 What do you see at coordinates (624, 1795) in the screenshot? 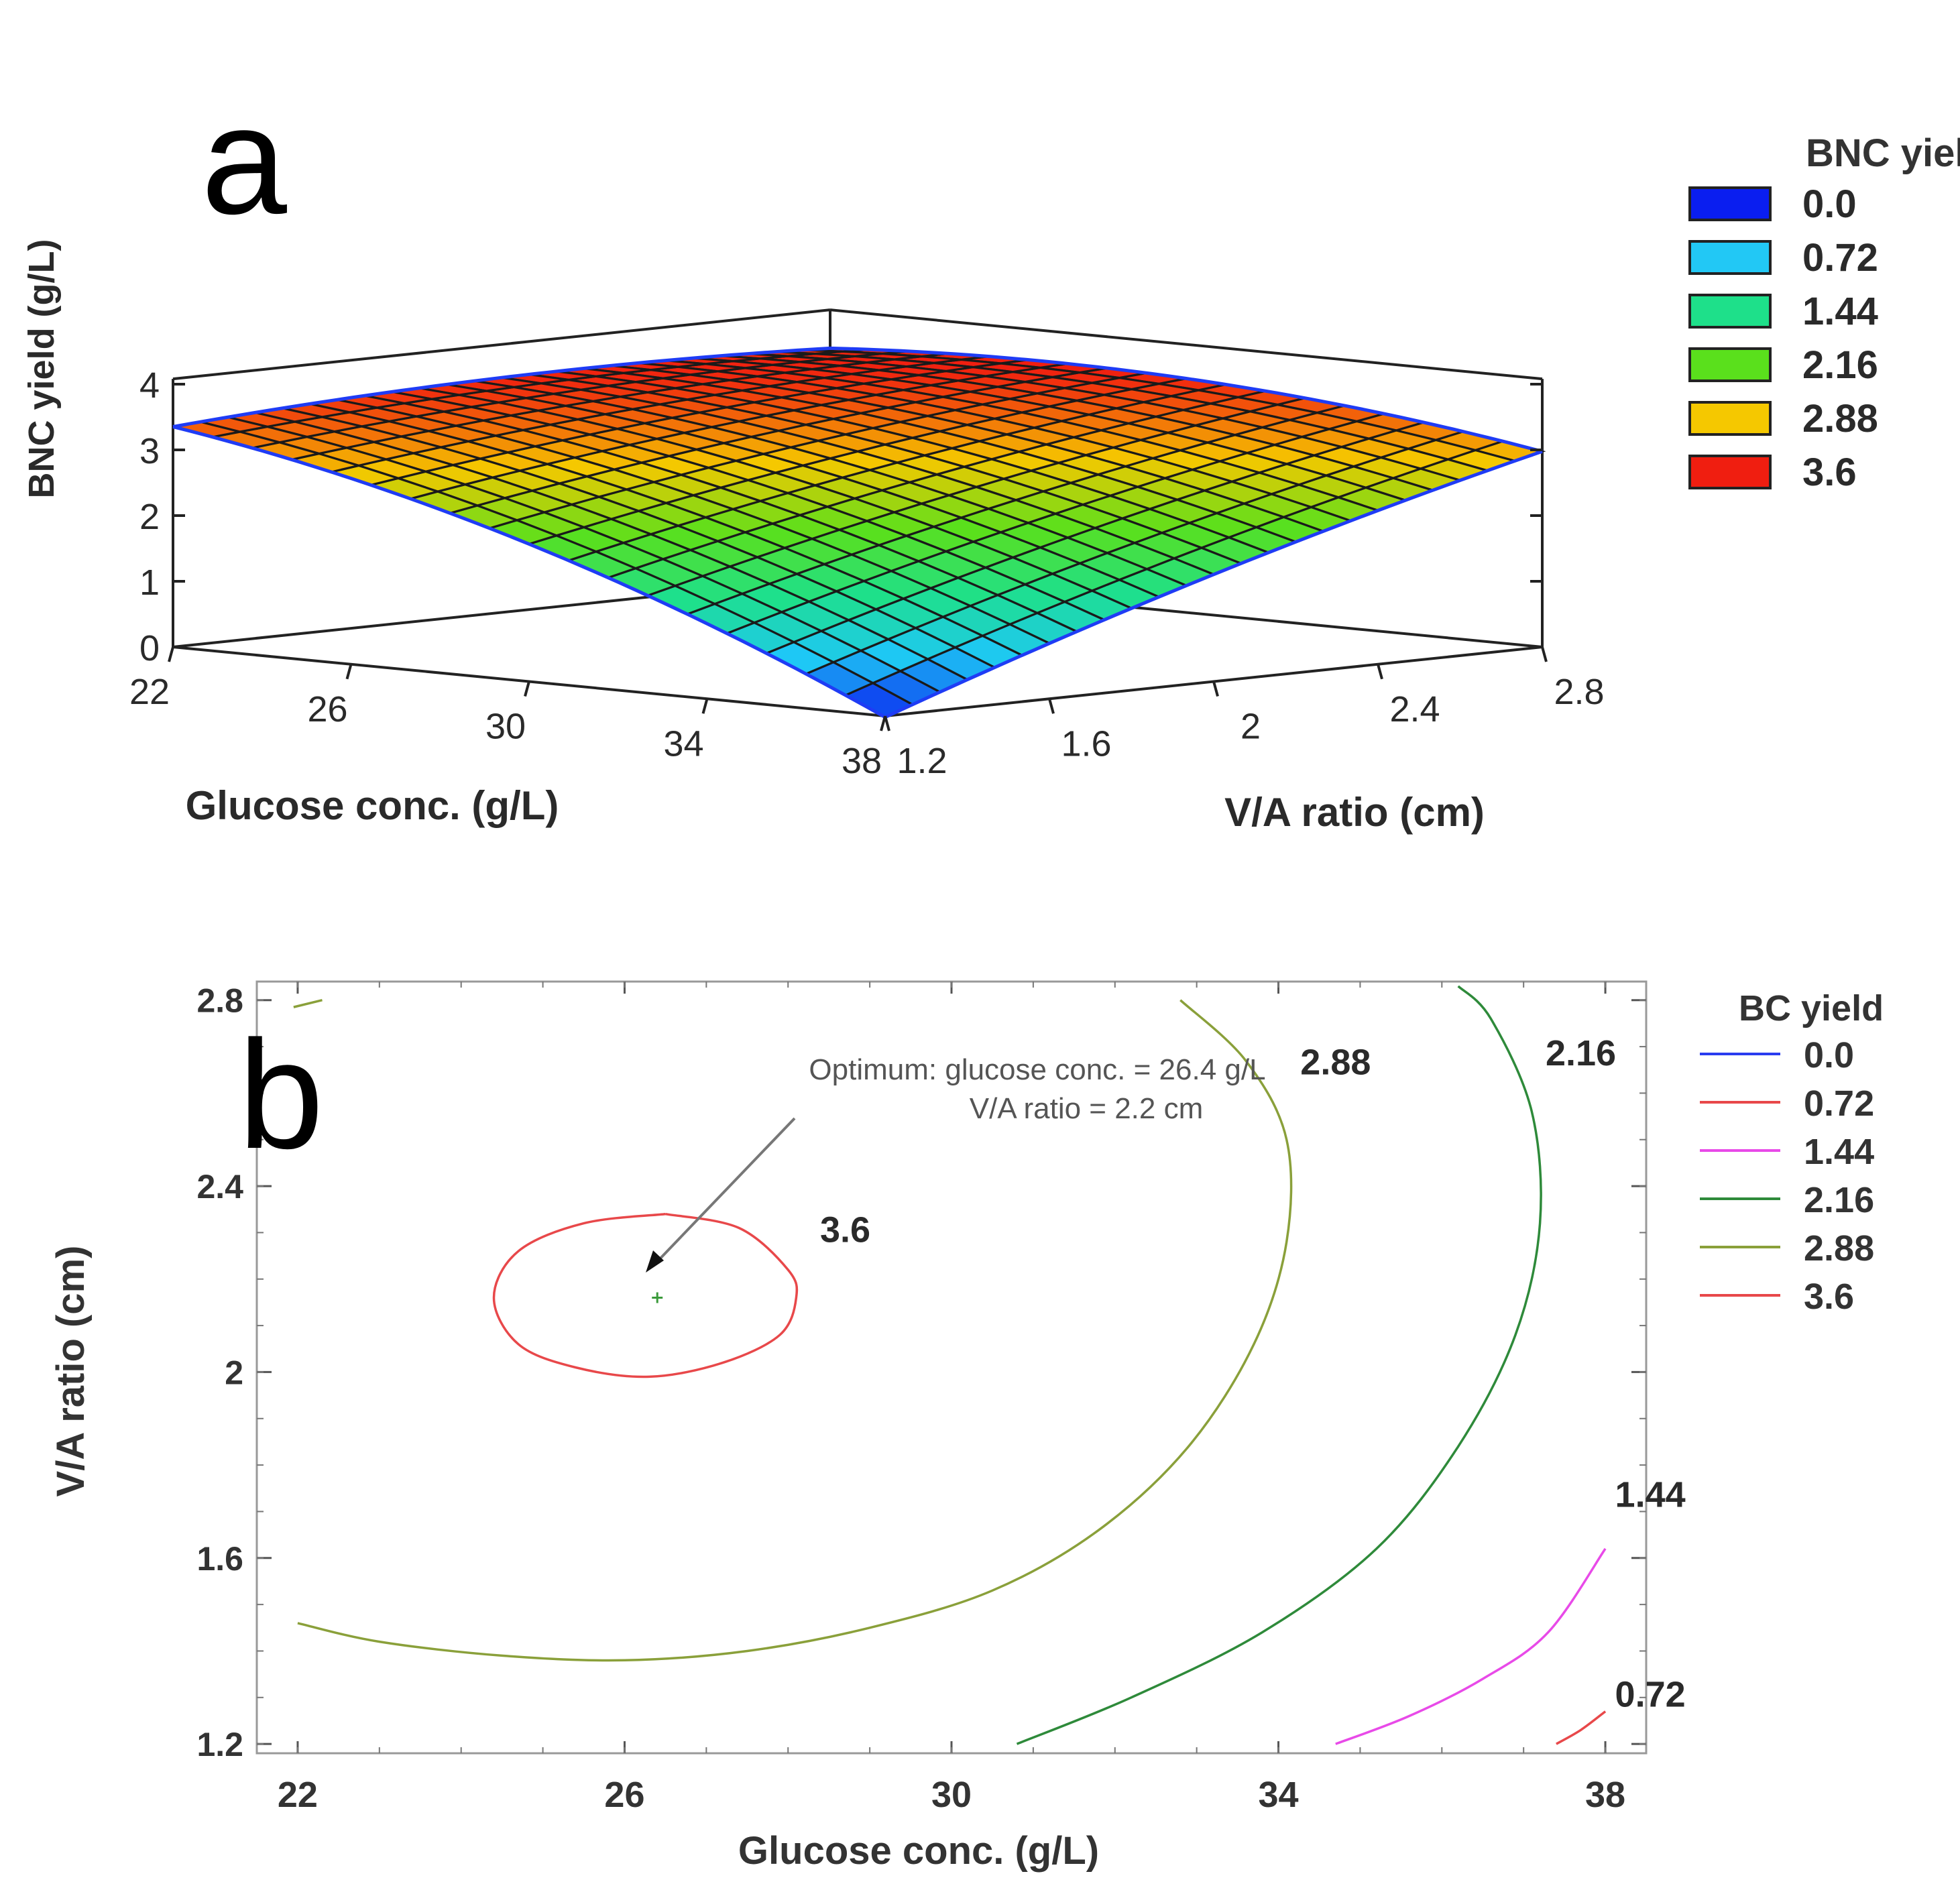
I see `b-x-tick-label: 26` at bounding box center [624, 1795].